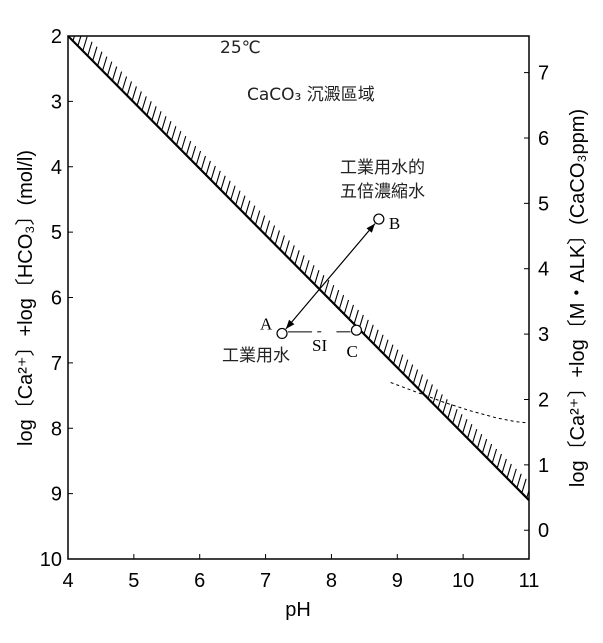 Image resolution: width=603 pixels, height=643 pixels. I want to click on point-b, so click(379, 219).